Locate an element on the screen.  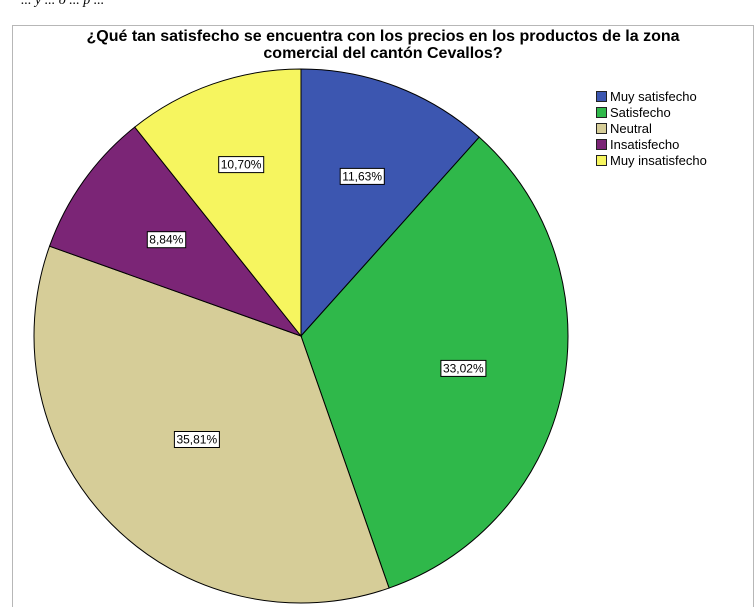
slice-data-label: 10,70% is located at coordinates (241, 165).